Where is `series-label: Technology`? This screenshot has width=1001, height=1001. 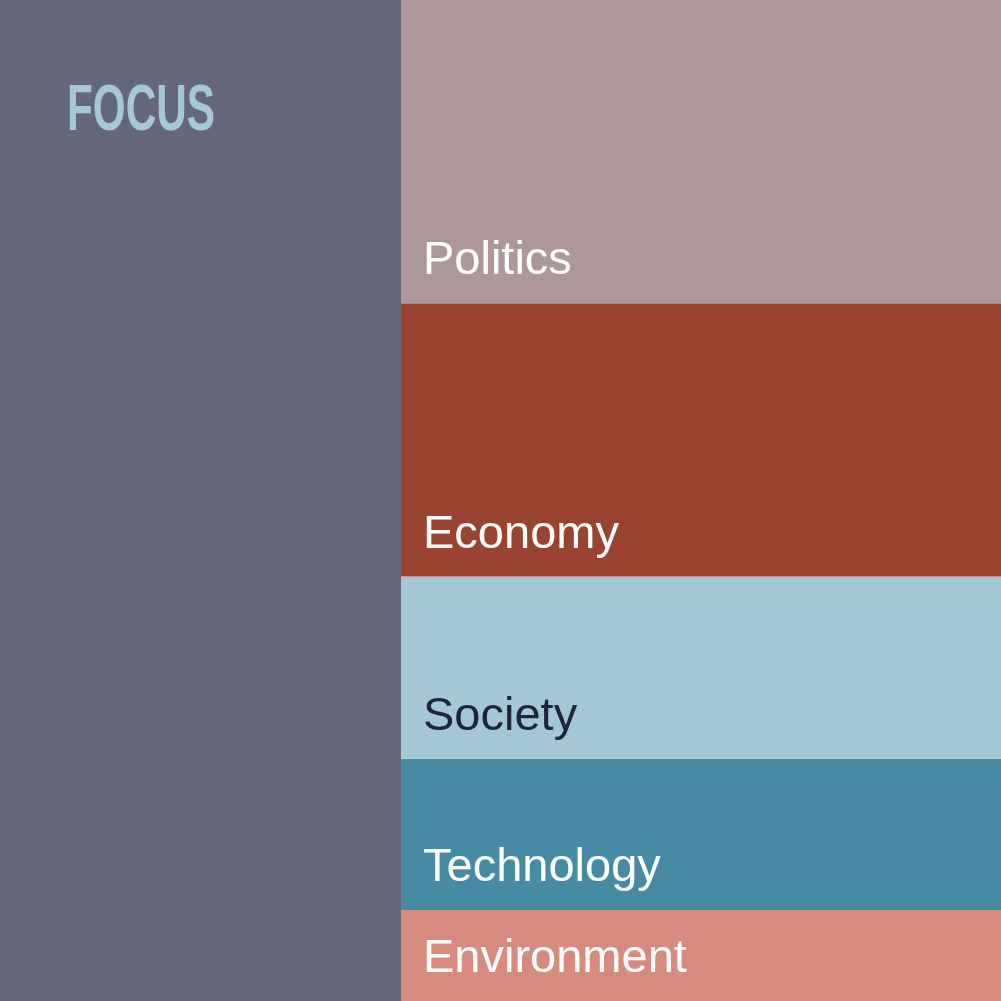 series-label: Technology is located at coordinates (542, 864).